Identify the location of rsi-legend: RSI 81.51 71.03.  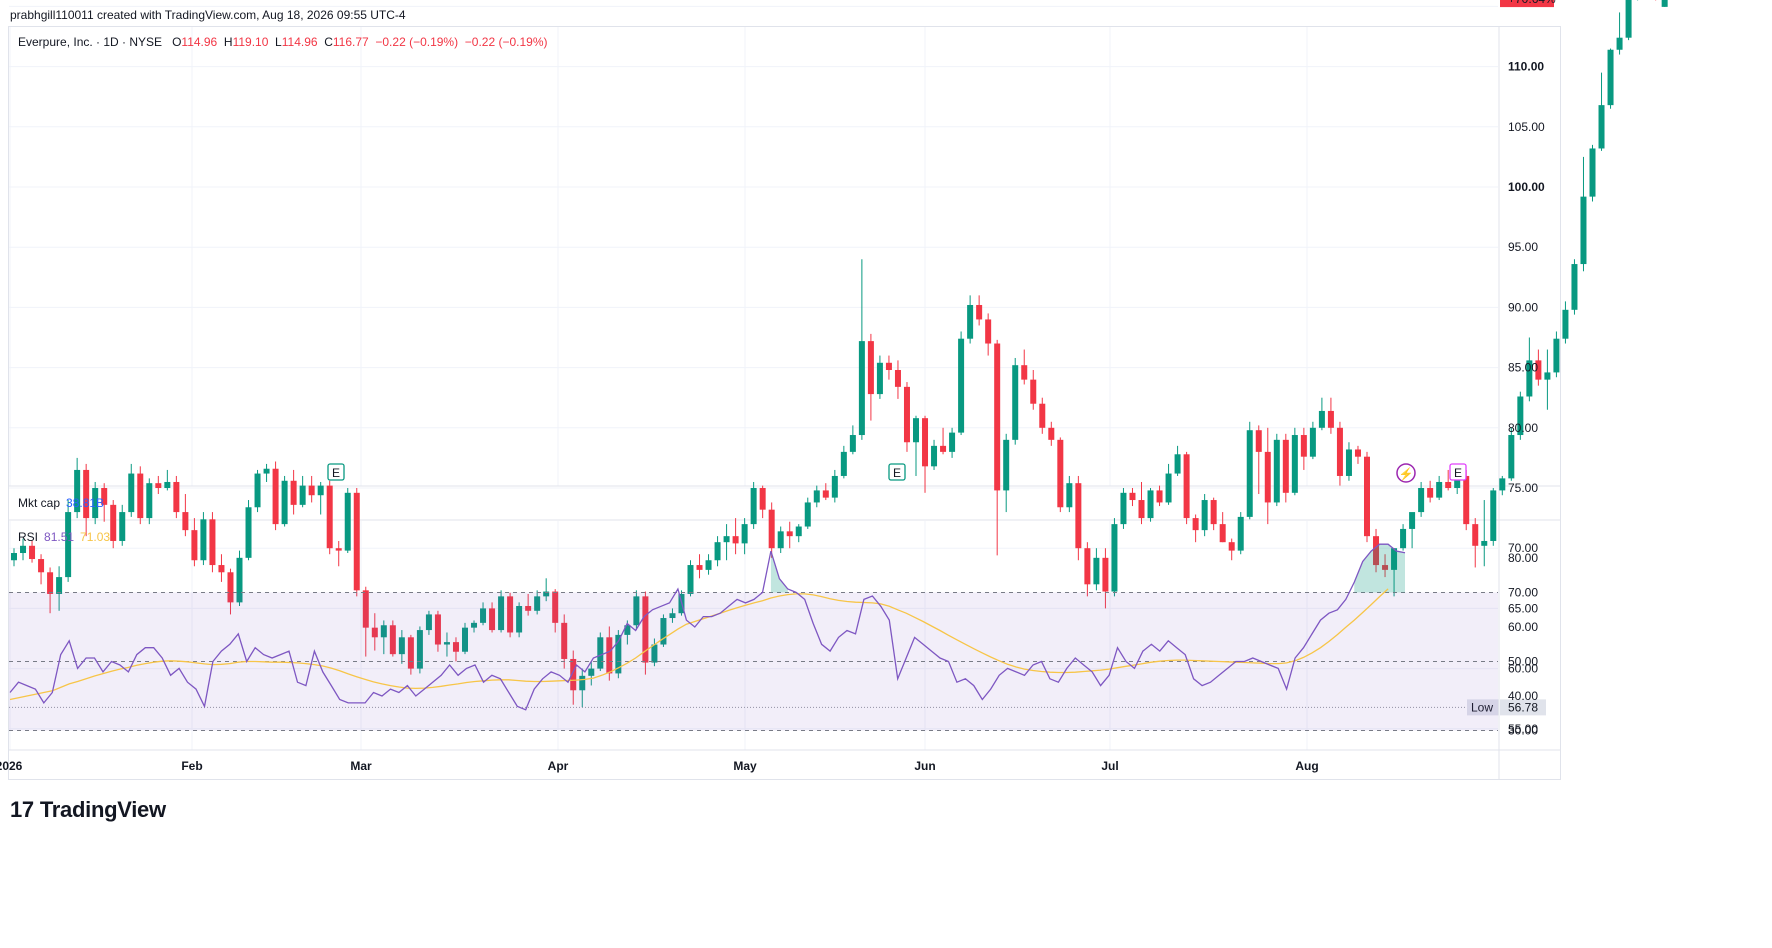
(64, 537).